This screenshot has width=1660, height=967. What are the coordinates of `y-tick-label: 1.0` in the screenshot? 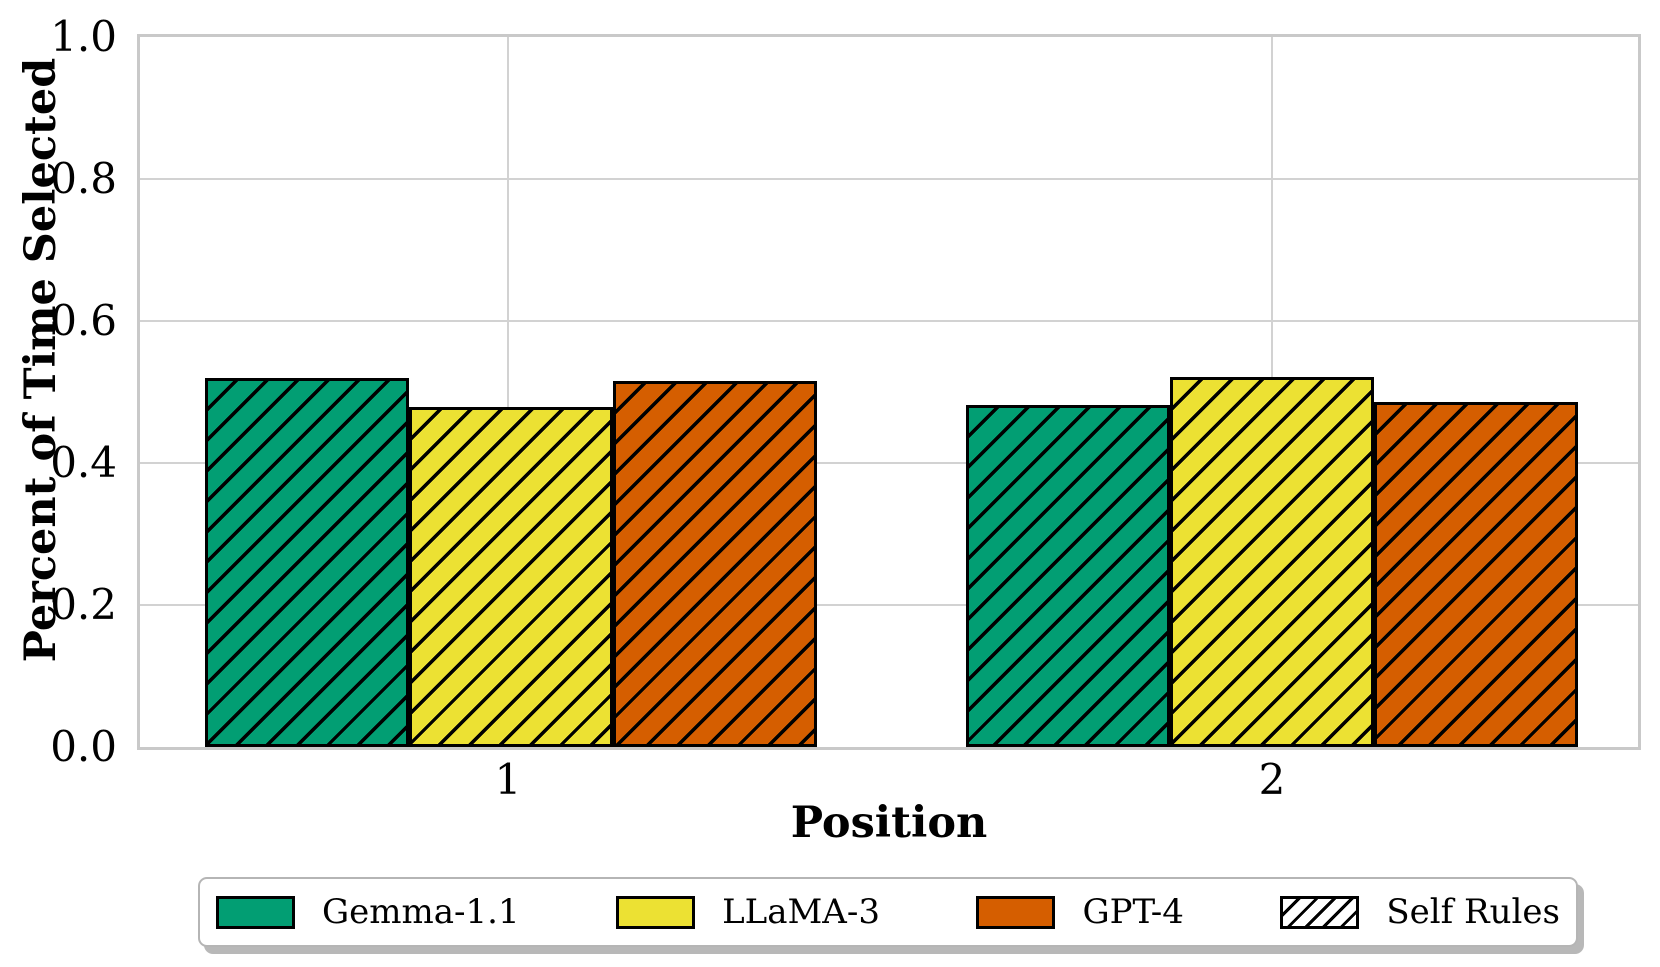 It's located at (83, 36).